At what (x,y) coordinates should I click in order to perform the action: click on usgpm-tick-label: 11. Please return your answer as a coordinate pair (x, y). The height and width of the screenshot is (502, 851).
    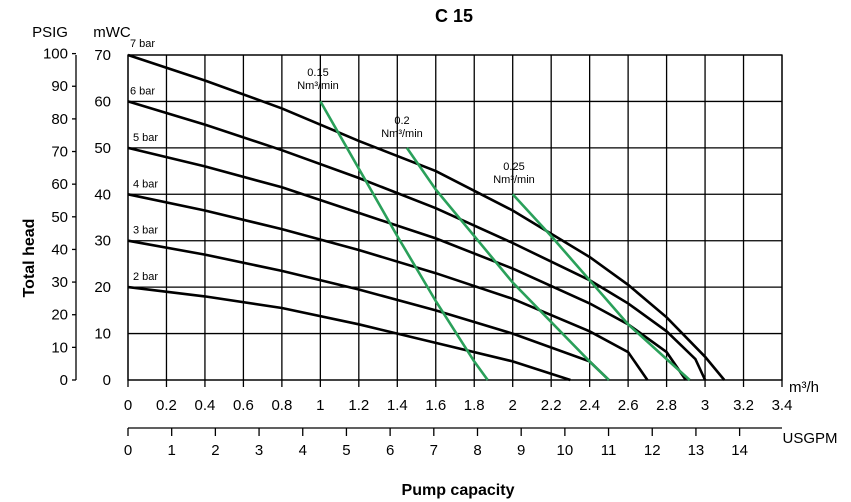
    Looking at the image, I should click on (609, 450).